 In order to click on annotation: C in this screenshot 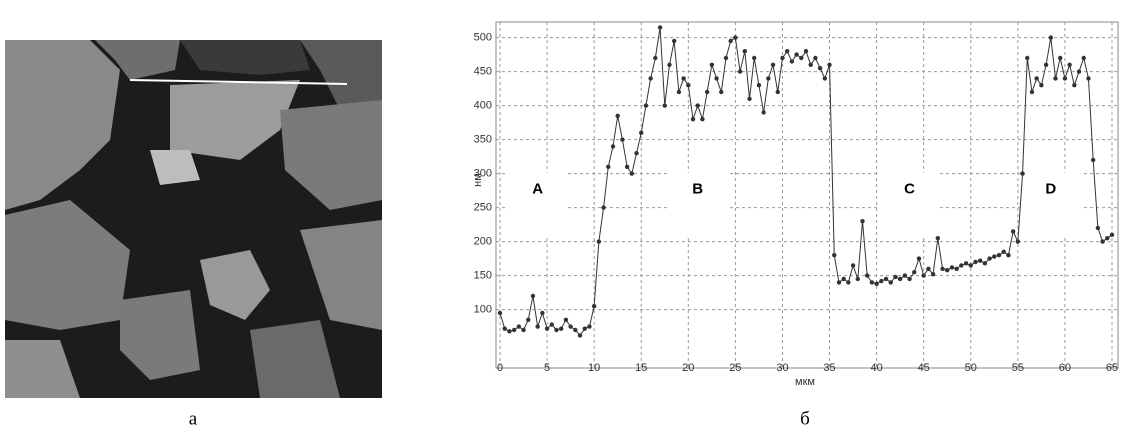, I will do `click(909, 189)`.